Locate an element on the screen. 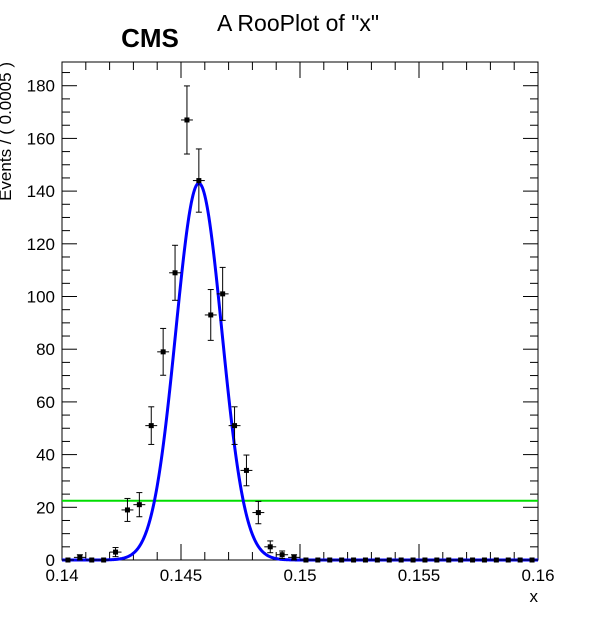 The width and height of the screenshot is (598, 623). x-tick-label: 0.15 is located at coordinates (299, 575).